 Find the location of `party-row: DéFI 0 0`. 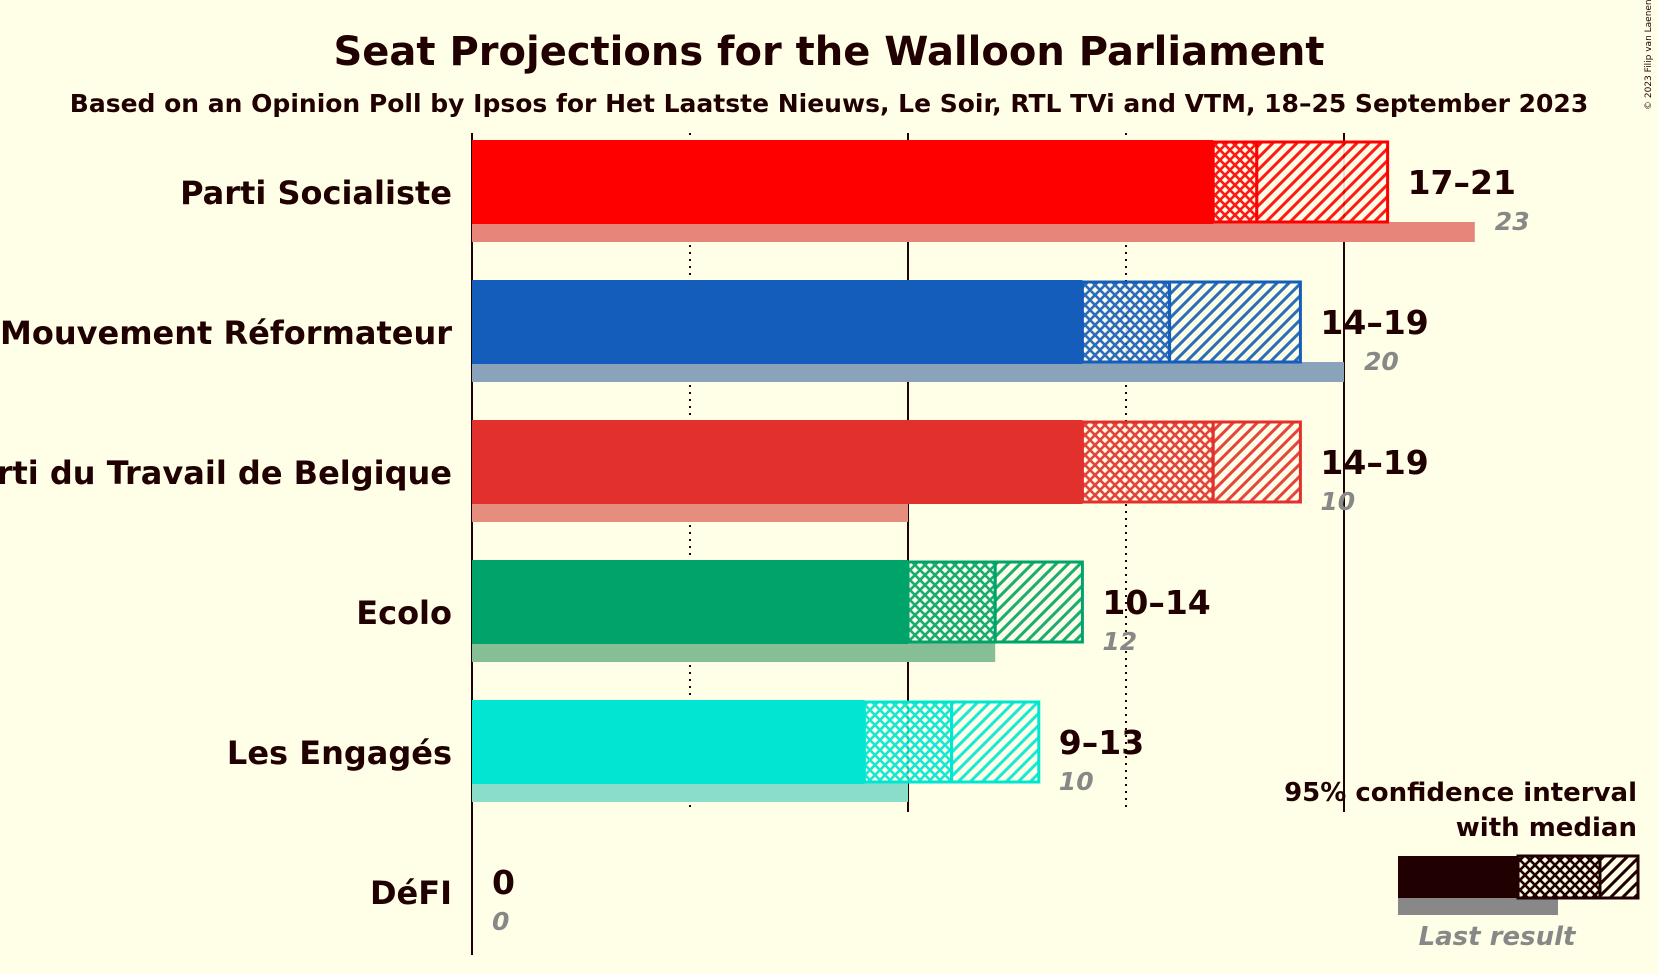

party-row: DéFI 0 0 is located at coordinates (442, 899).